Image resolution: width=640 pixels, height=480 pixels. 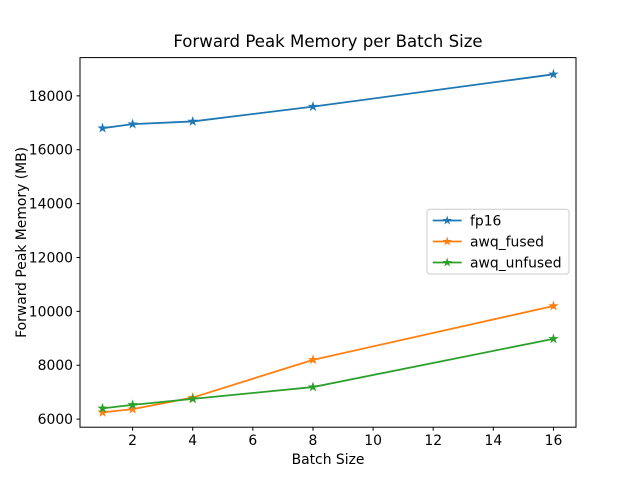 I want to click on y-tick-label: 8000, so click(x=55, y=366).